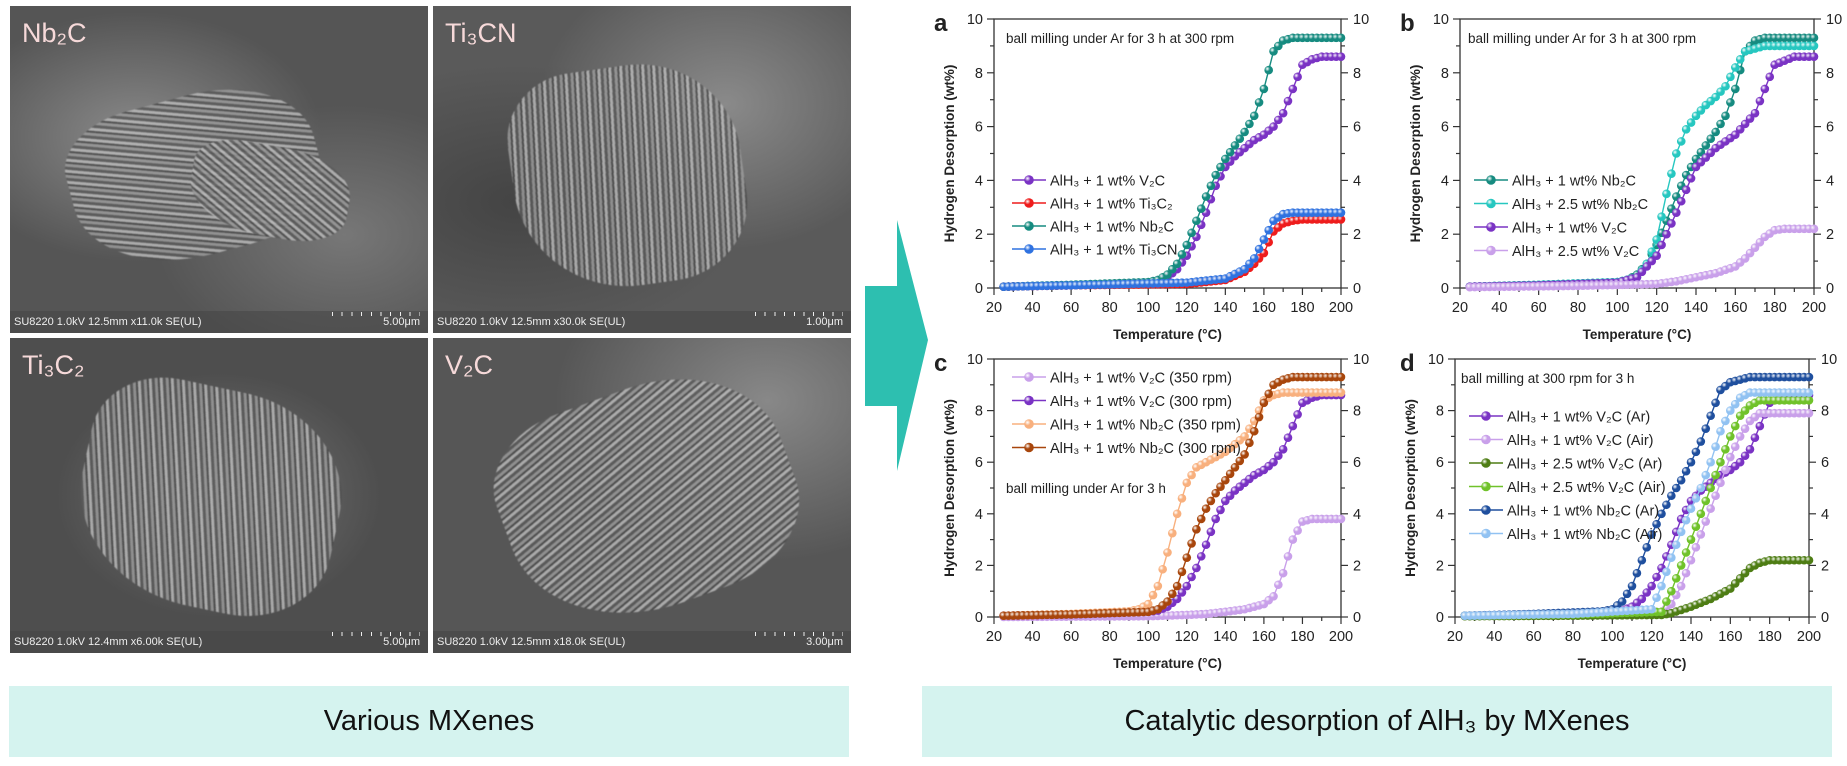  I want to click on legend-label: AlH₃ + 1 wt% Nb₂C (Air), so click(1584, 535).